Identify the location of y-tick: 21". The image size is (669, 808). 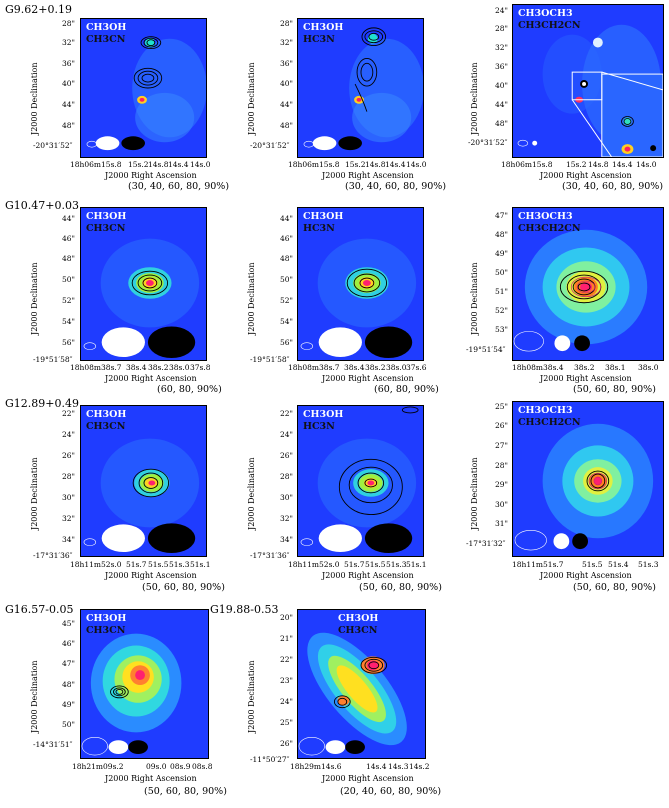
(286, 638).